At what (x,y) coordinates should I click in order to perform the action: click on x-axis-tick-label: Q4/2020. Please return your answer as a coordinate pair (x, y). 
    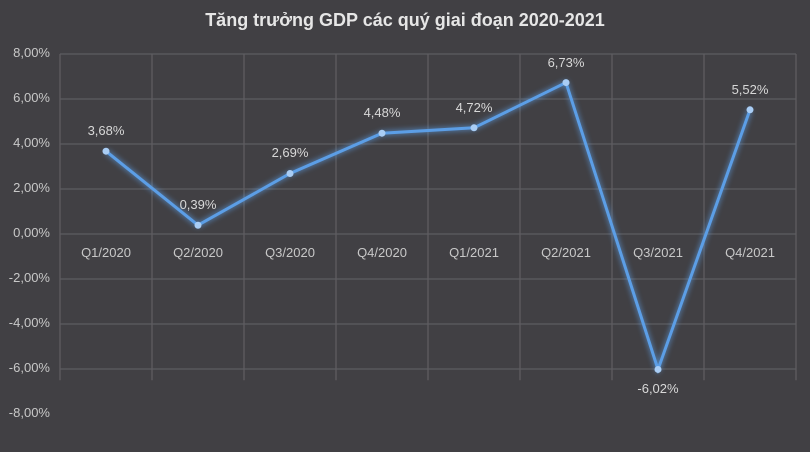
    Looking at the image, I should click on (382, 252).